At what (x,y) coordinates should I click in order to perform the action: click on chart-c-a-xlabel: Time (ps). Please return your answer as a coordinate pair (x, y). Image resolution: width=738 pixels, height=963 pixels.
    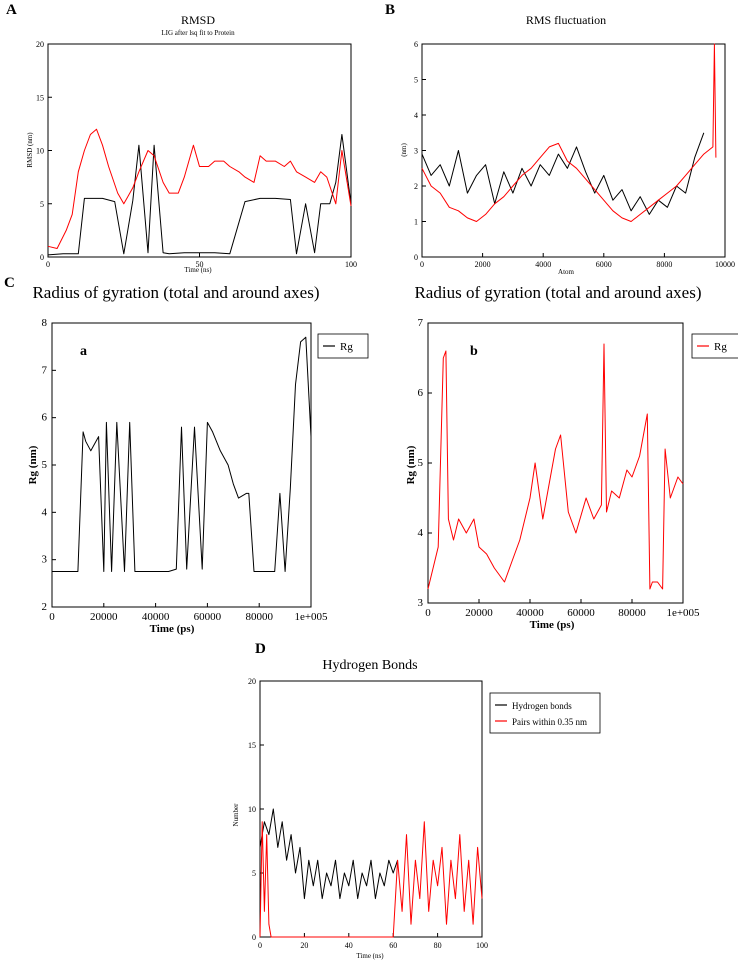
    Looking at the image, I should click on (172, 629).